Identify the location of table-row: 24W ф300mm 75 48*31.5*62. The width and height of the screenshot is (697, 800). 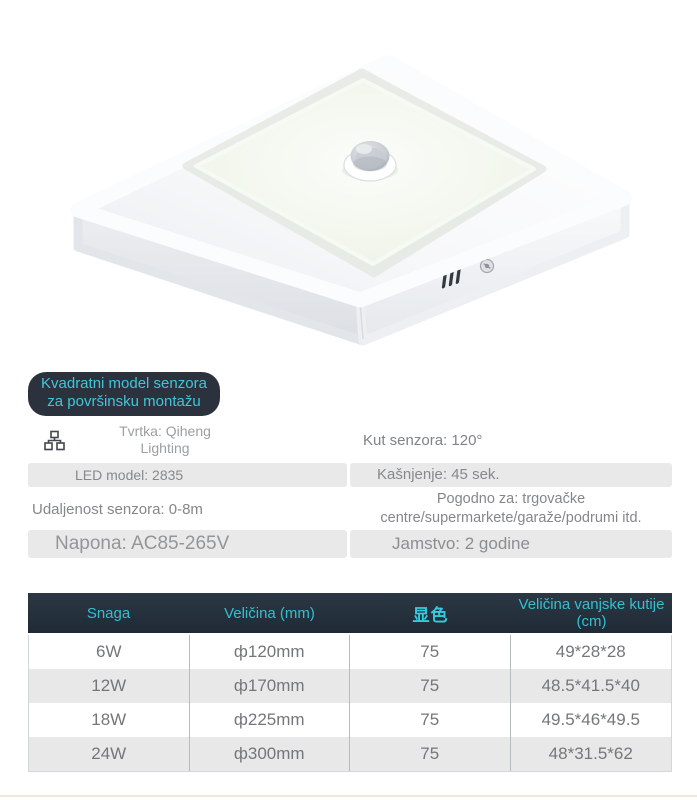
(350, 754).